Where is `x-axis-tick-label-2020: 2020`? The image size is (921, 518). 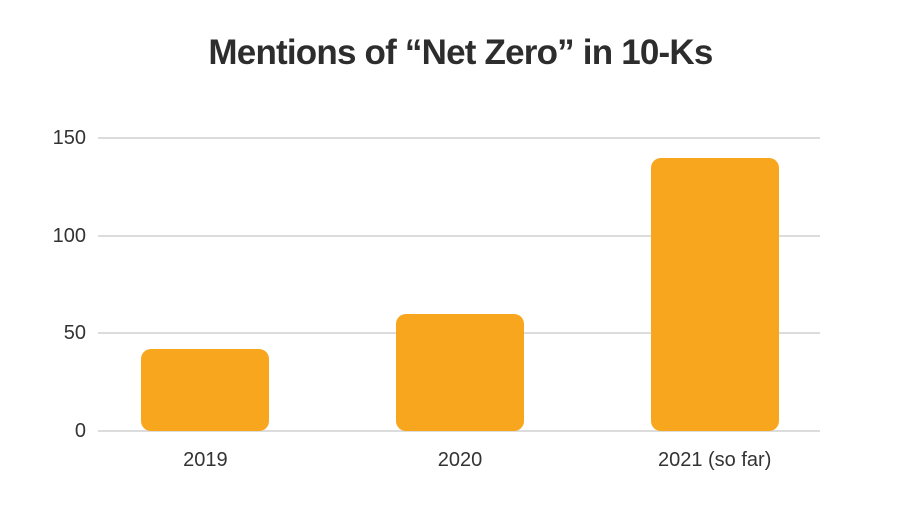 x-axis-tick-label-2020: 2020 is located at coordinates (460, 460).